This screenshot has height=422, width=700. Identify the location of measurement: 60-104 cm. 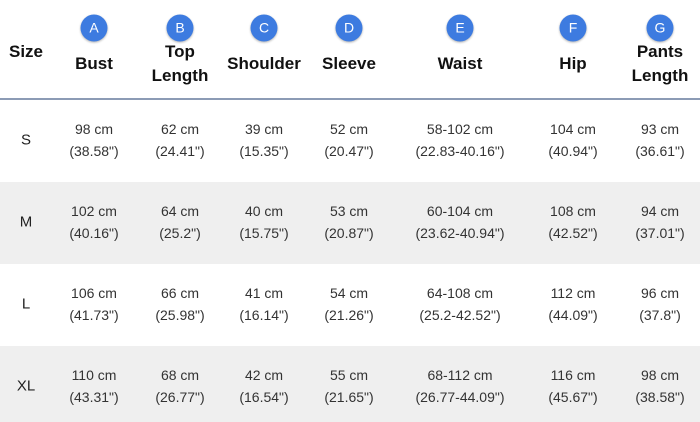
(460, 211).